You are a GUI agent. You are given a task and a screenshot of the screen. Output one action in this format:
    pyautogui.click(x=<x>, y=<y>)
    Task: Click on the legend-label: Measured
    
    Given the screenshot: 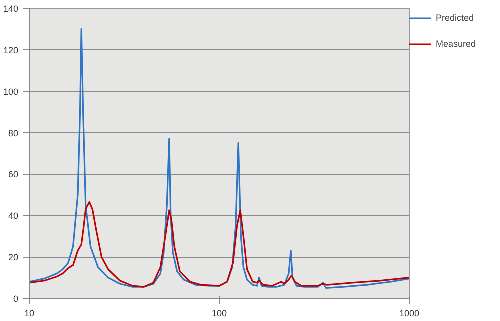 What is the action you would take?
    pyautogui.click(x=456, y=44)
    